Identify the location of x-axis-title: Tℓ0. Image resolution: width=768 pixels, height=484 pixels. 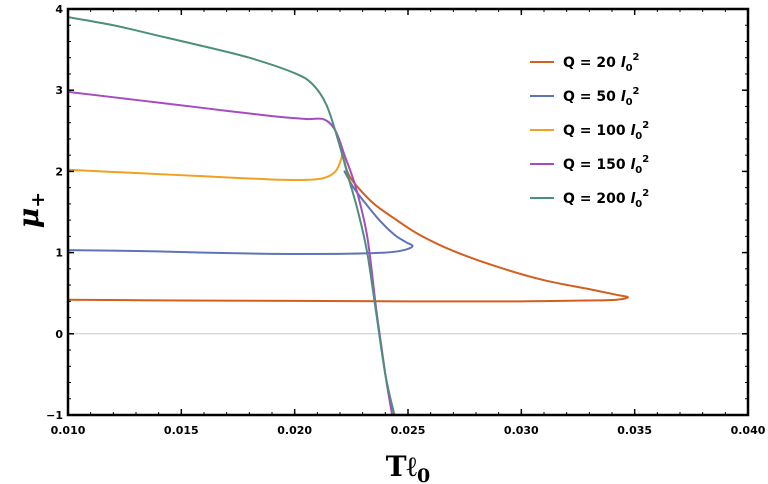
(408, 467).